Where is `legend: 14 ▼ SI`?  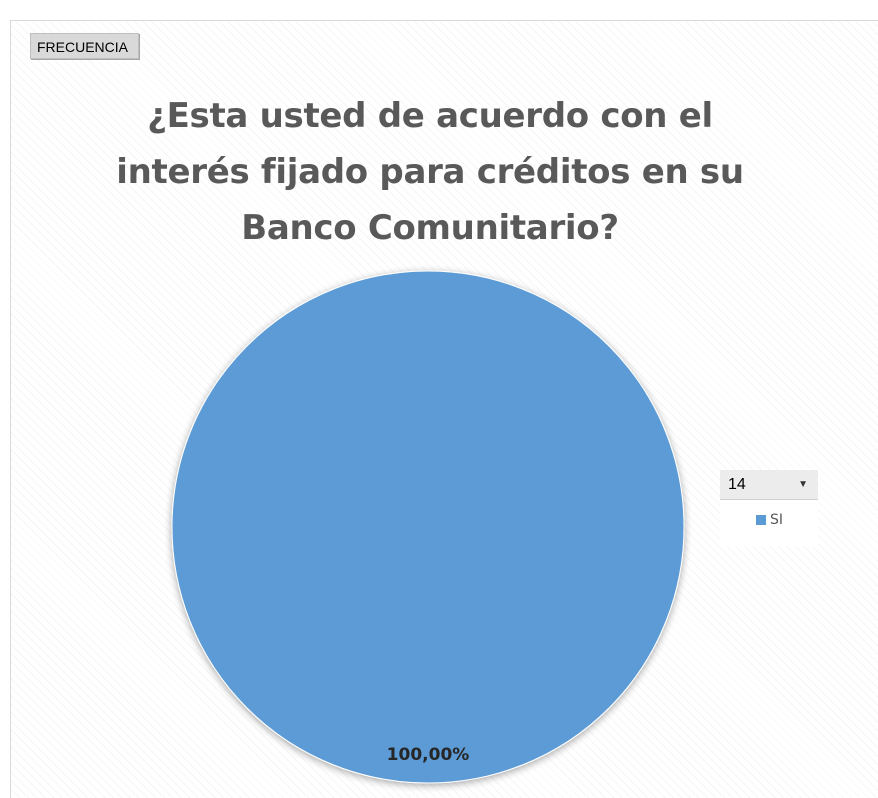 legend: 14 ▼ SI is located at coordinates (769, 508).